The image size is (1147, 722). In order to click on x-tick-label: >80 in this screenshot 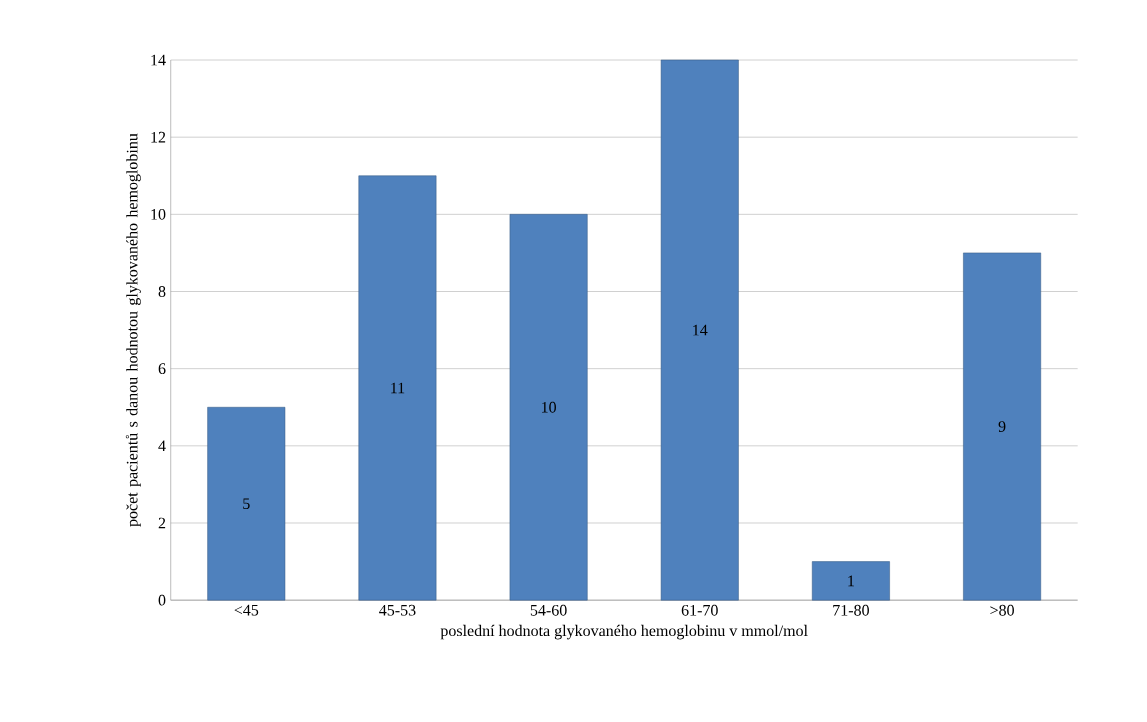, I will do `click(1002, 610)`.